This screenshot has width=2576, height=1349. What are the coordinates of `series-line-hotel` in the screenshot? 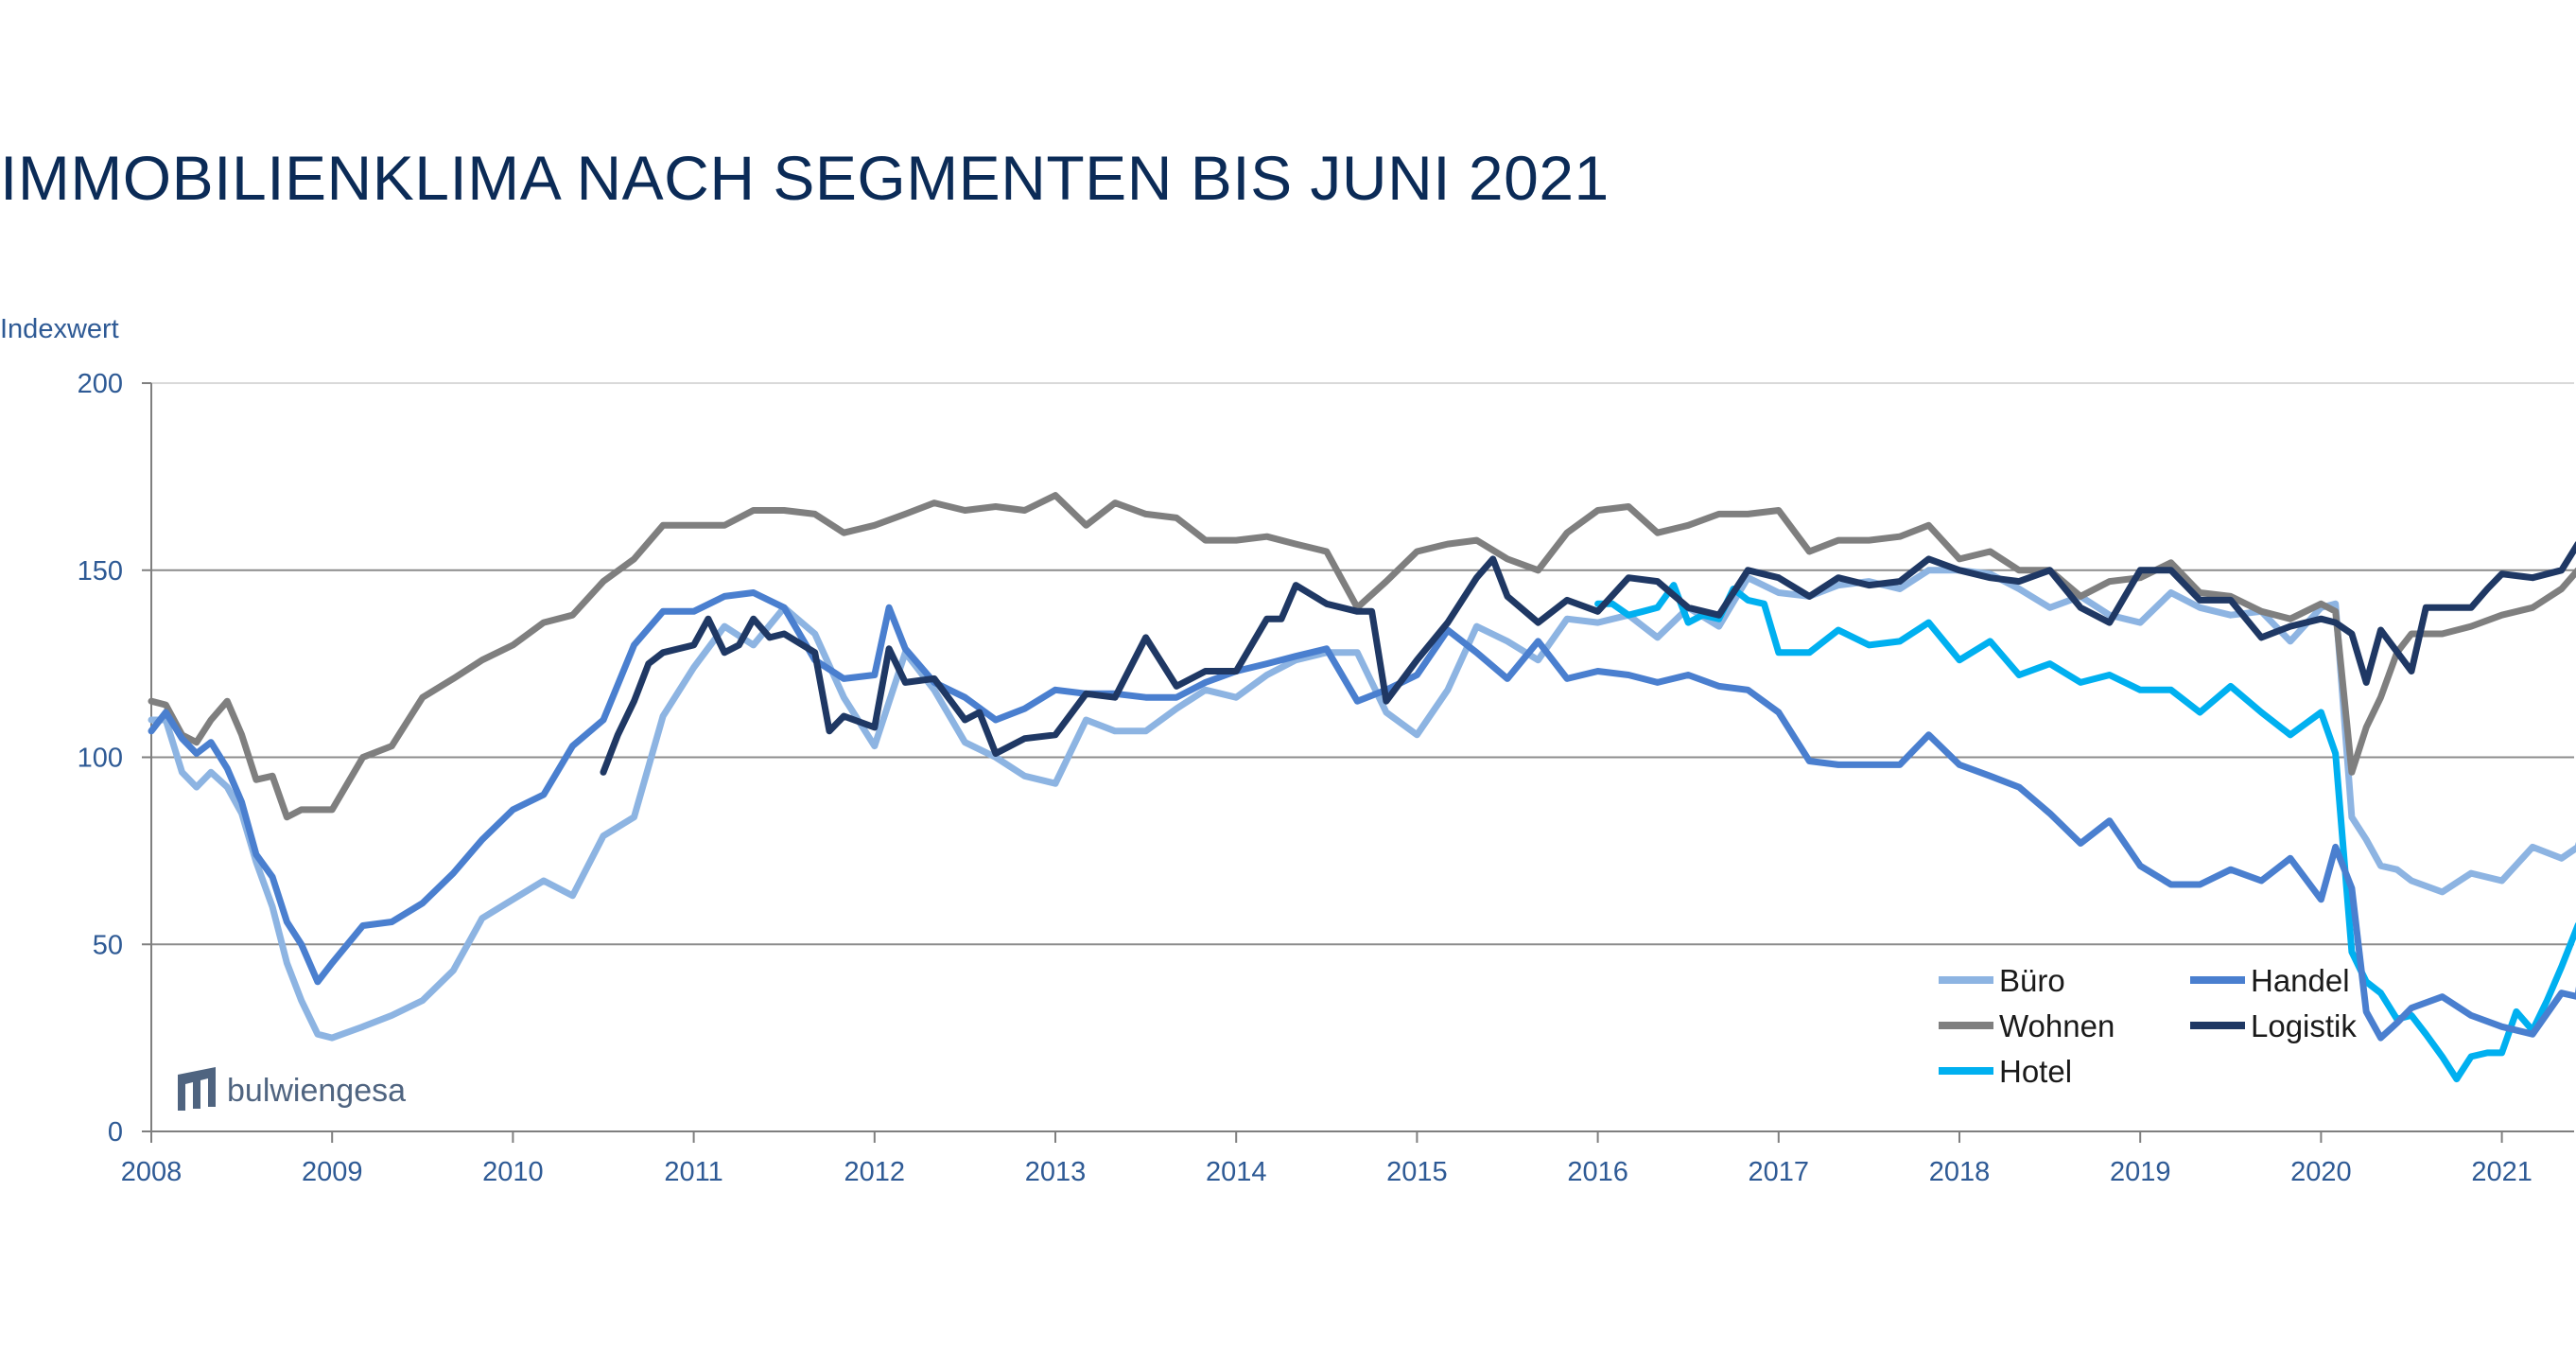 It's located at (2085, 833).